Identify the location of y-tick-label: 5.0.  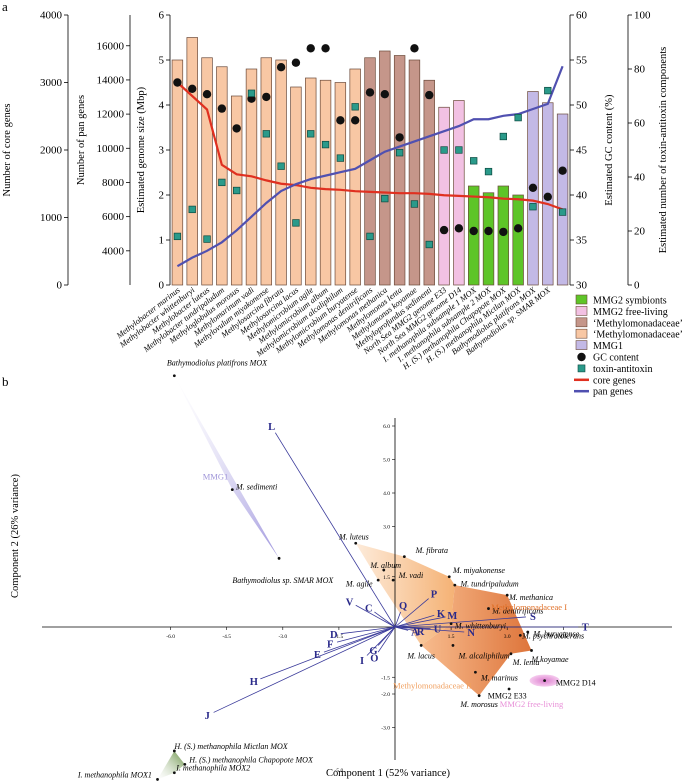
(386, 461).